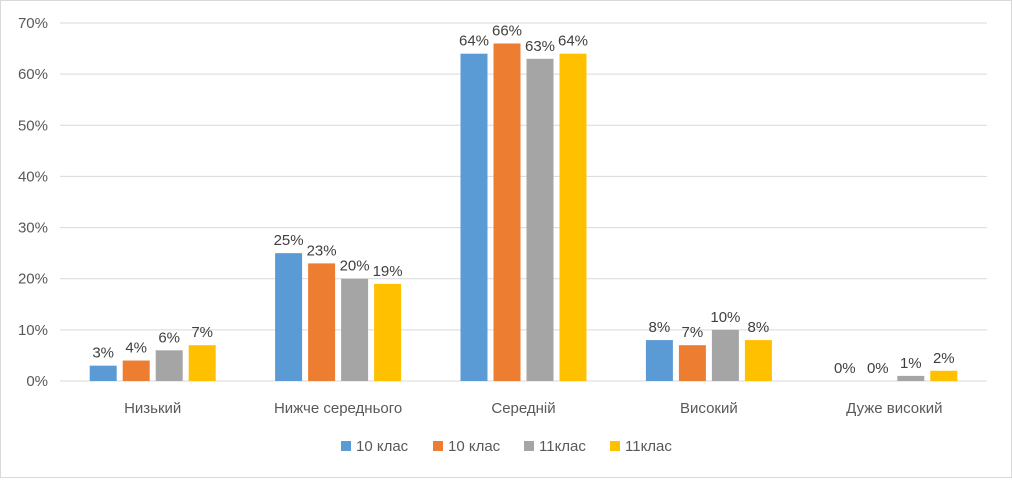  I want to click on y-axis-ticks: 0% 10% 20% 30% 40% 50% 60% 70%, so click(33, 202).